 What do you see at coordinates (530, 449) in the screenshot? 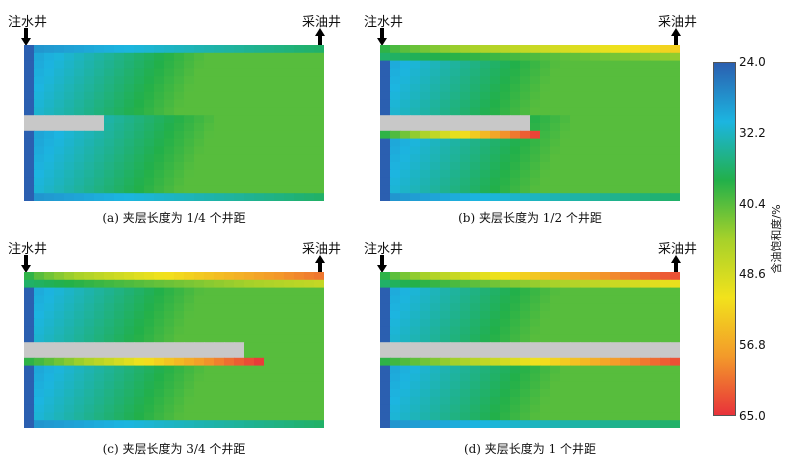
I see `panel-caption: (d) 夹层长度为 1 个井距` at bounding box center [530, 449].